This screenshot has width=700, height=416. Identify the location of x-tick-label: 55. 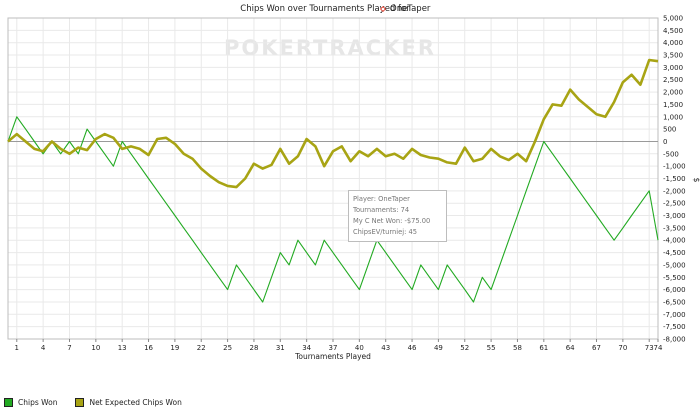
(491, 348).